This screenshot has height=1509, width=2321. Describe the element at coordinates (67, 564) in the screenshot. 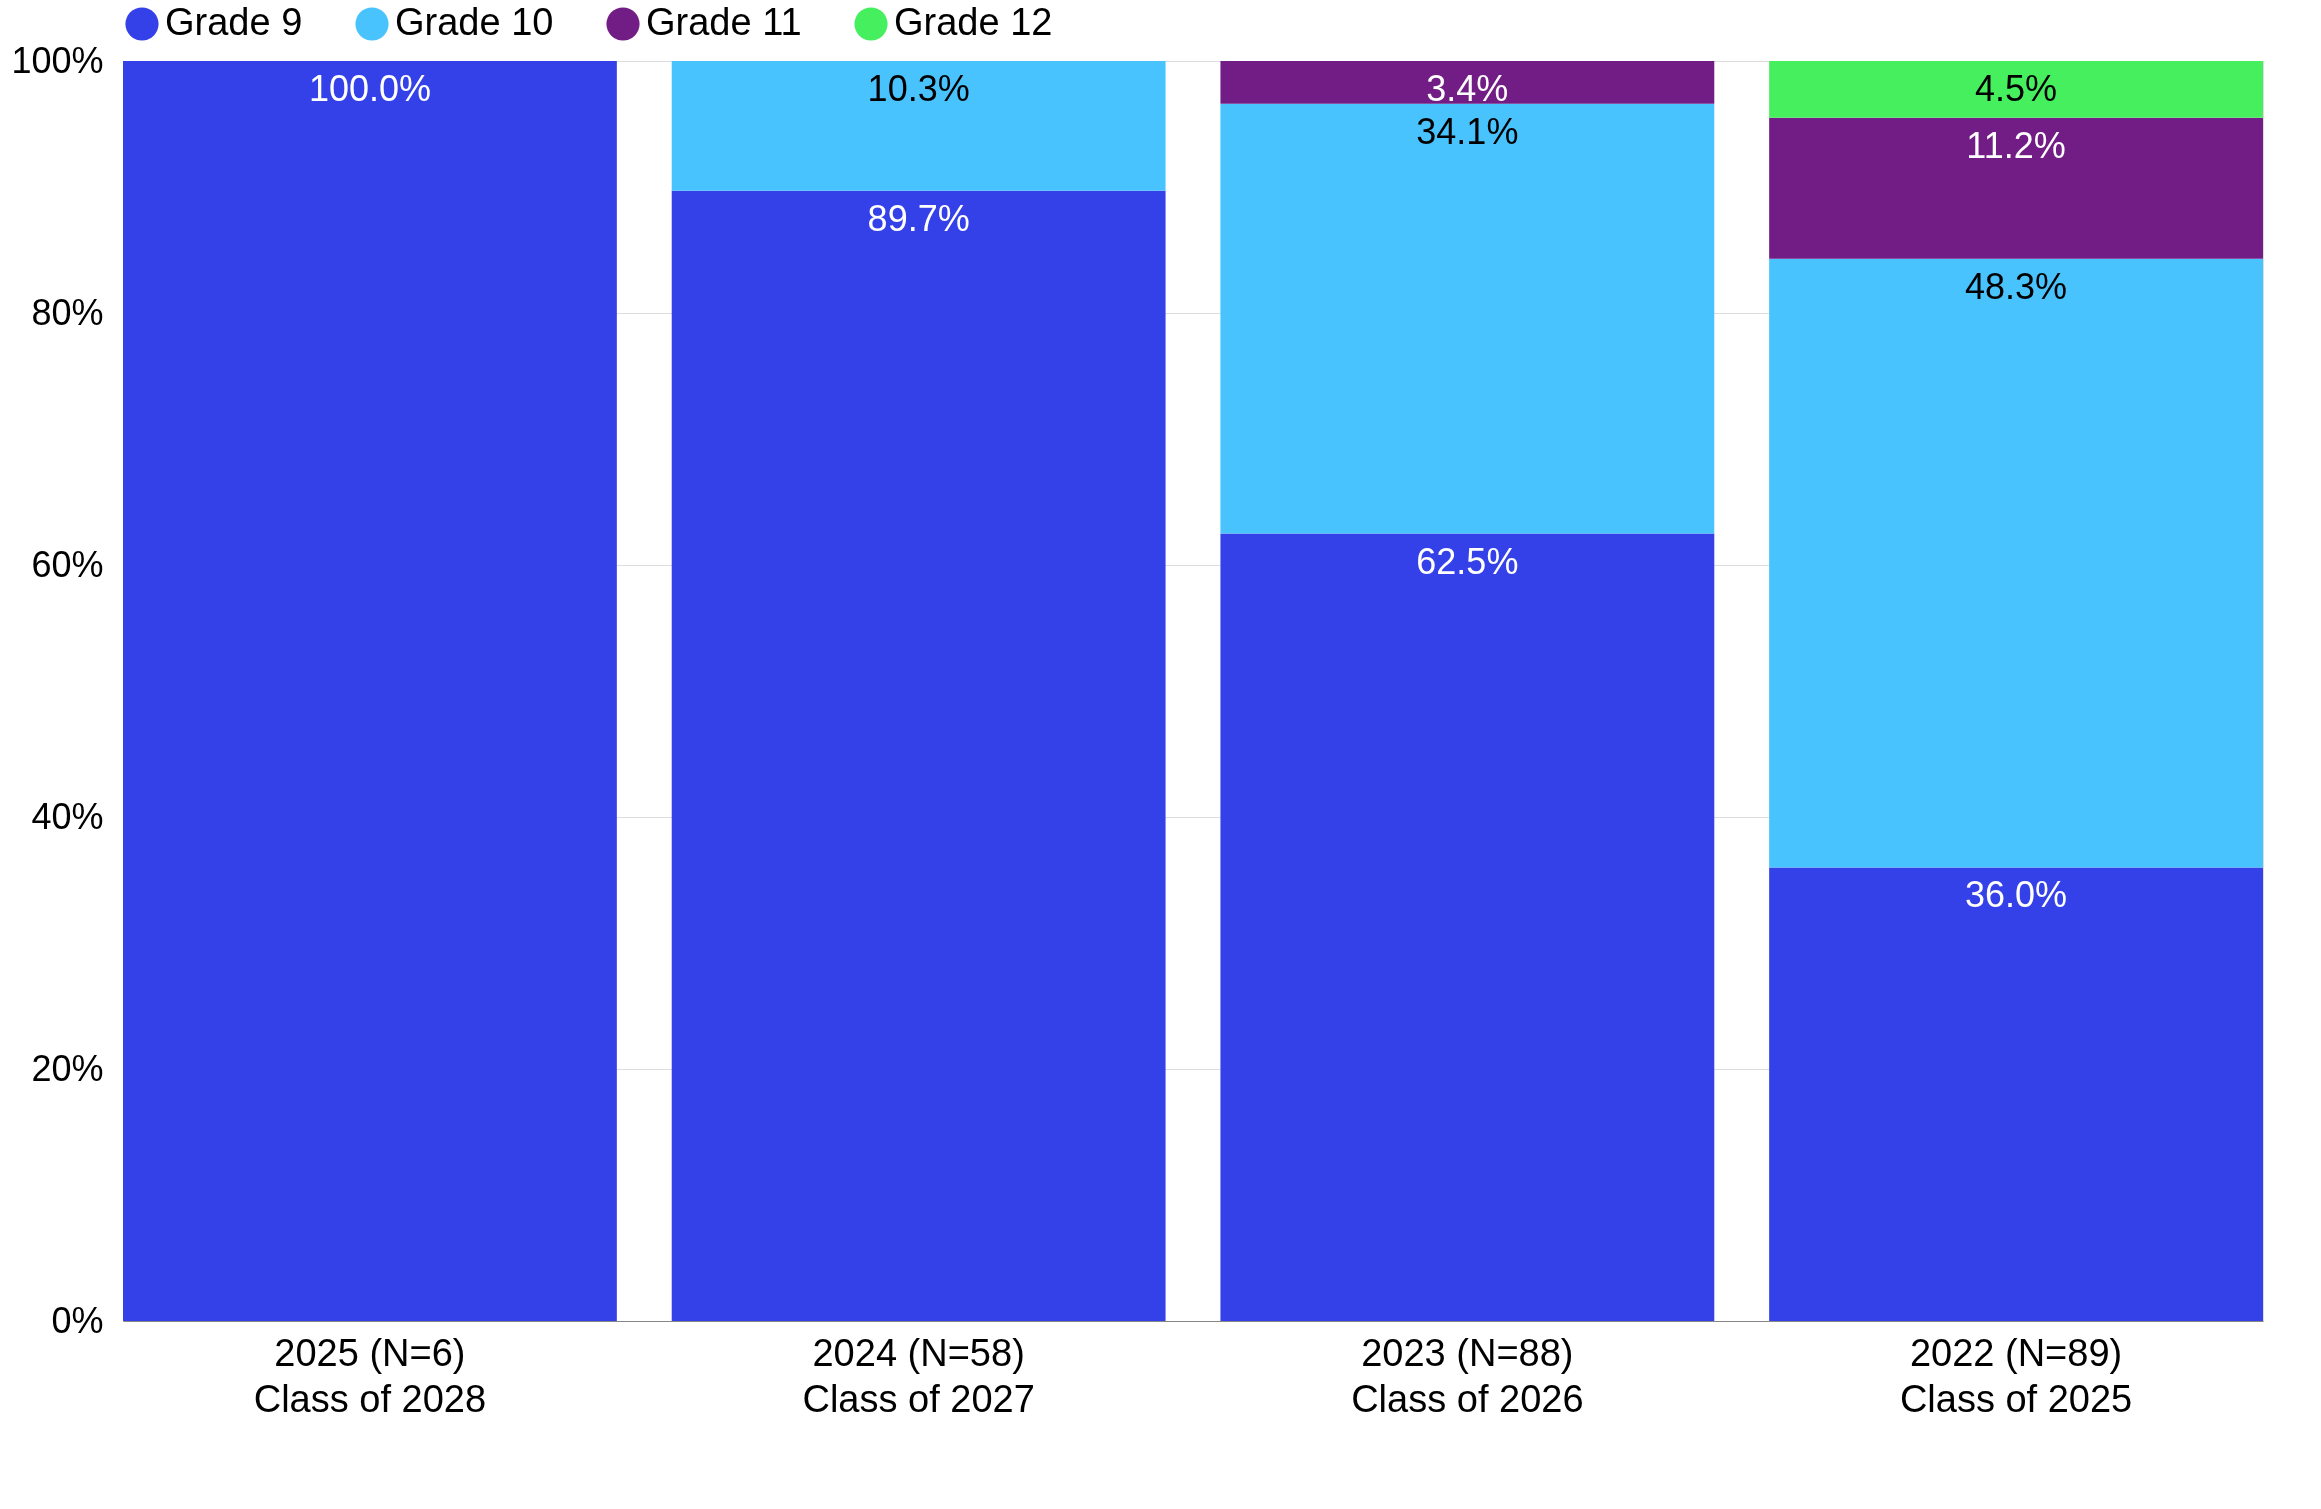

I see `y-tick-label: 60%` at that location.